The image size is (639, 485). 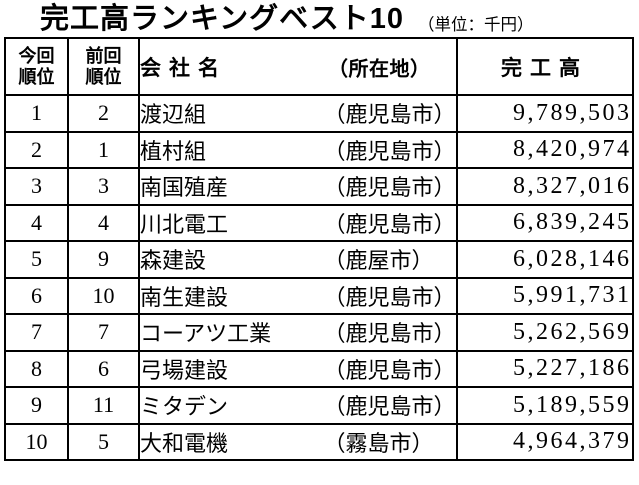 What do you see at coordinates (36, 76) in the screenshot?
I see `header-current-rank-line2: 順位` at bounding box center [36, 76].